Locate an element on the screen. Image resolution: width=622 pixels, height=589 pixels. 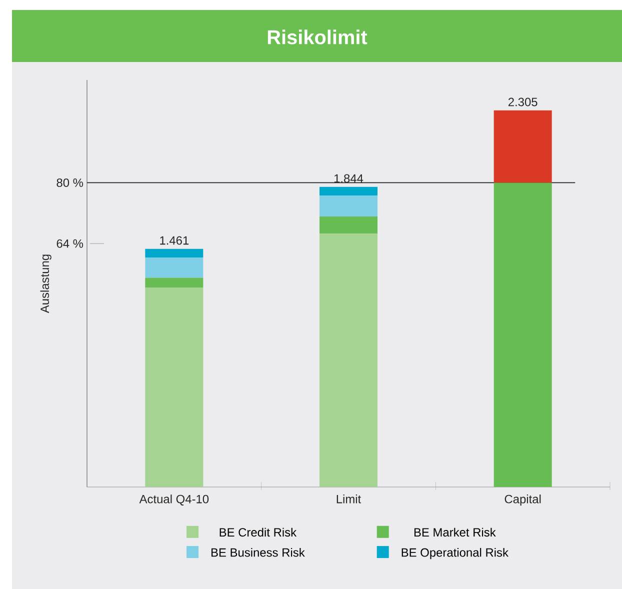
annotation: 2.305 is located at coordinates (523, 102).